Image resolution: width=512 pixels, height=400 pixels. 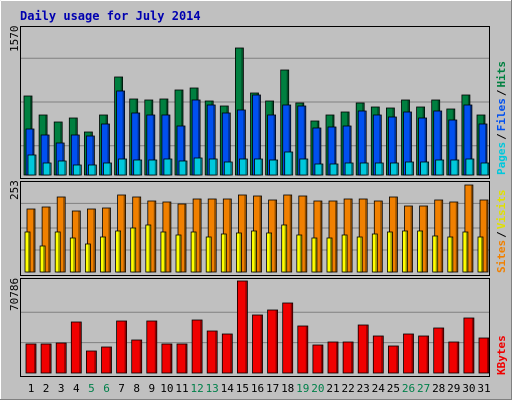 What do you see at coordinates (468, 388) in the screenshot?
I see `x-tick-label-30: 30` at bounding box center [468, 388].